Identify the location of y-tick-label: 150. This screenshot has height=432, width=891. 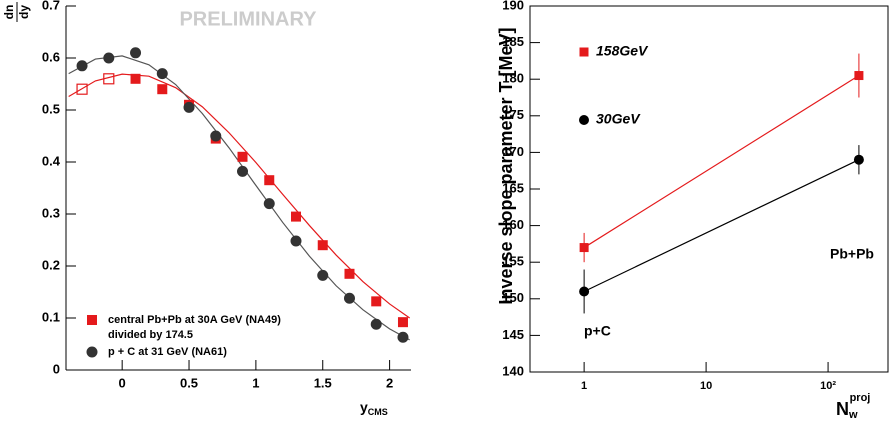
(513, 297).